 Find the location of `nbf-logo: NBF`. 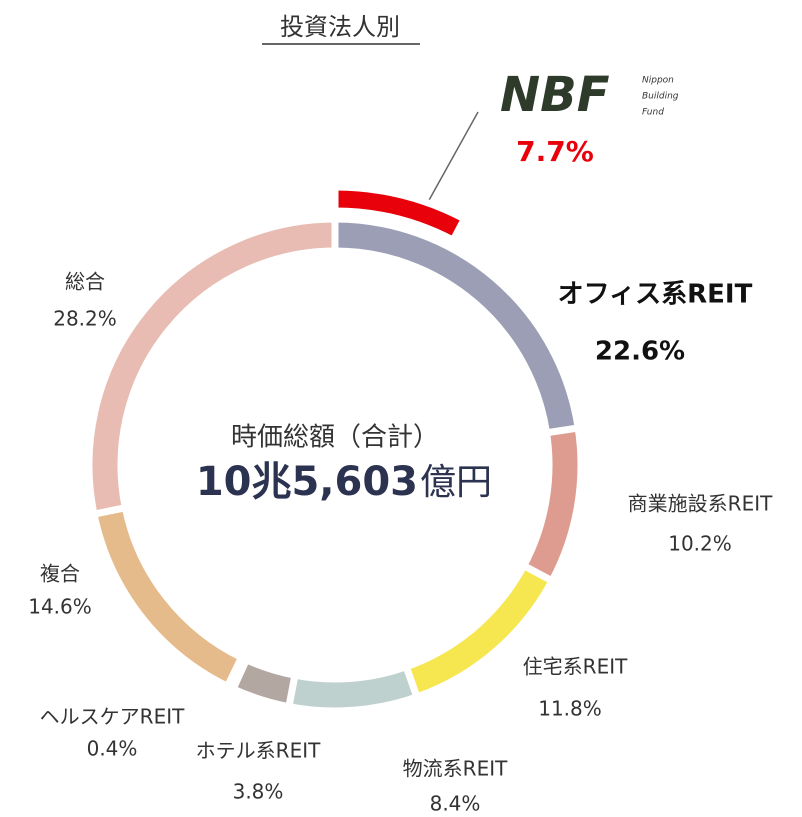

nbf-logo: NBF is located at coordinates (555, 95).